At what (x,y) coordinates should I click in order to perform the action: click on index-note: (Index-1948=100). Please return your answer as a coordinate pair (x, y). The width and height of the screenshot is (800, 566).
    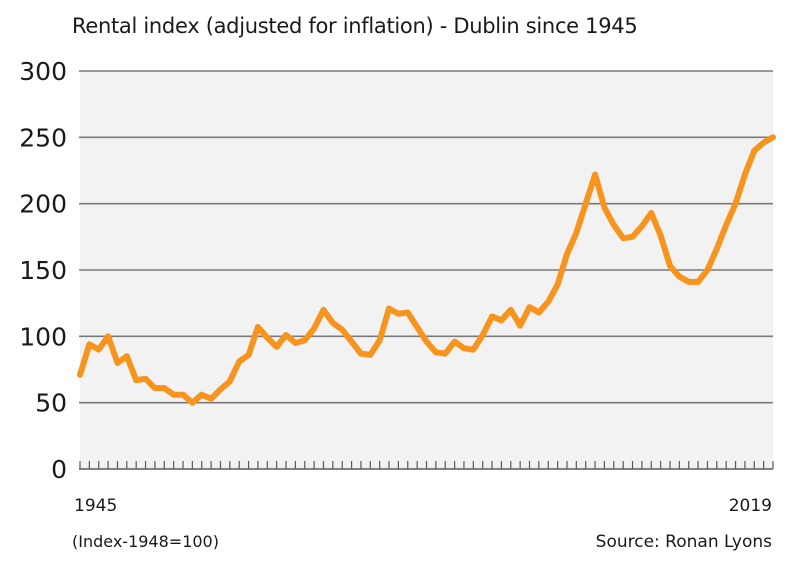
    Looking at the image, I should click on (145, 541).